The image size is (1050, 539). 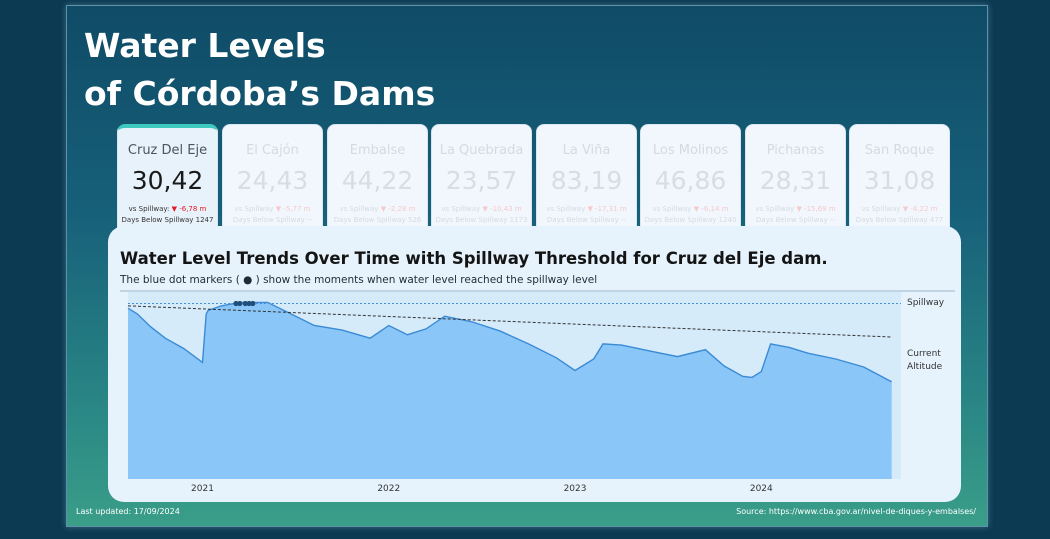 I want to click on current-altitude-label-2: Altitude, so click(x=925, y=367).